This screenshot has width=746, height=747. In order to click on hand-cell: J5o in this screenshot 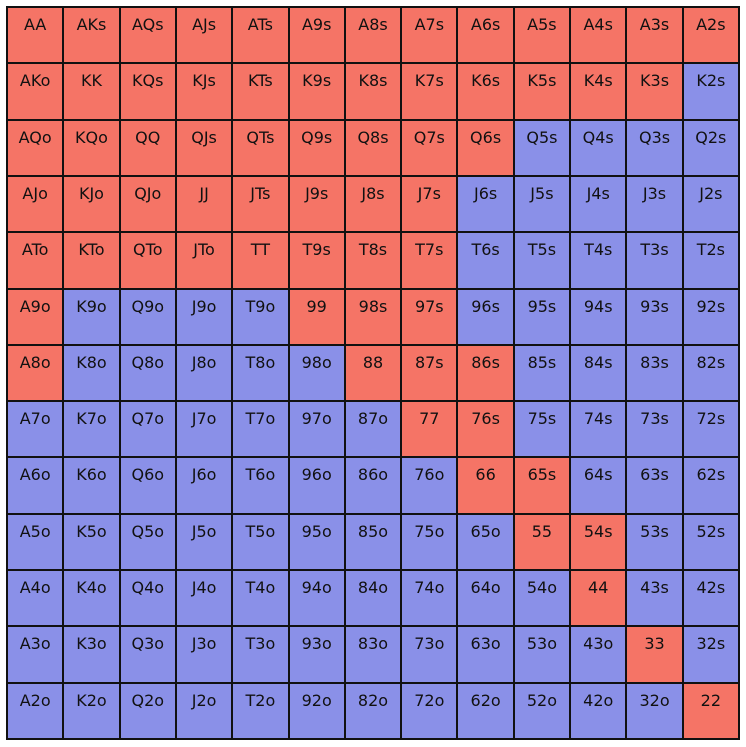, I will do `click(204, 542)`.